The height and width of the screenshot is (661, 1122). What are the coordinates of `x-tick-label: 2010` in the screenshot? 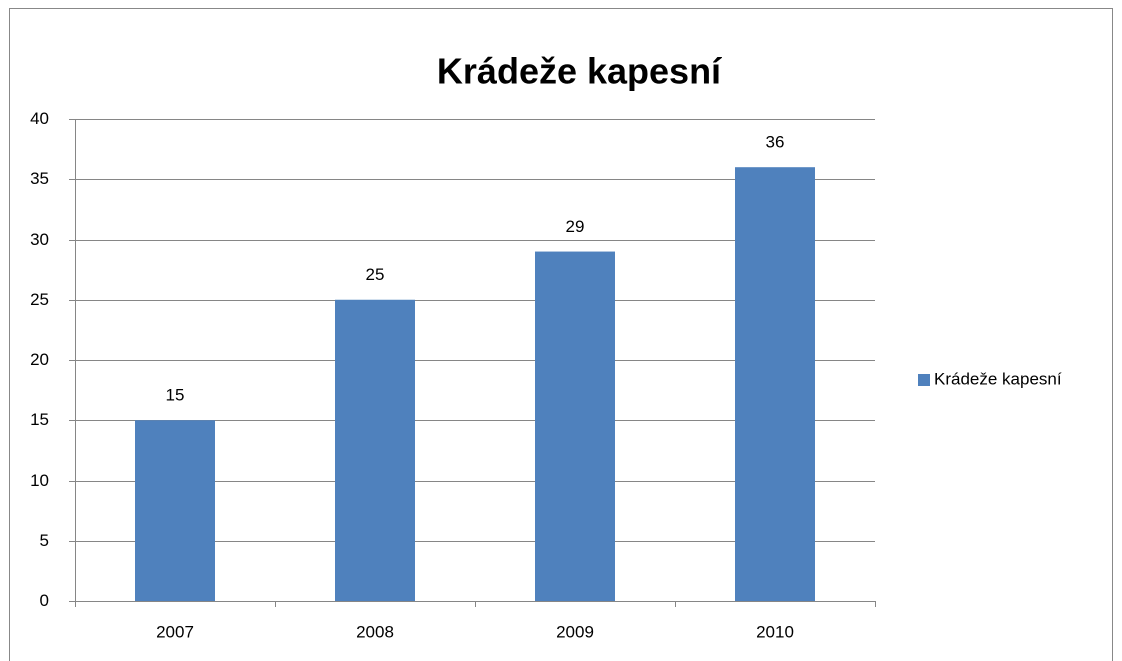 It's located at (775, 631).